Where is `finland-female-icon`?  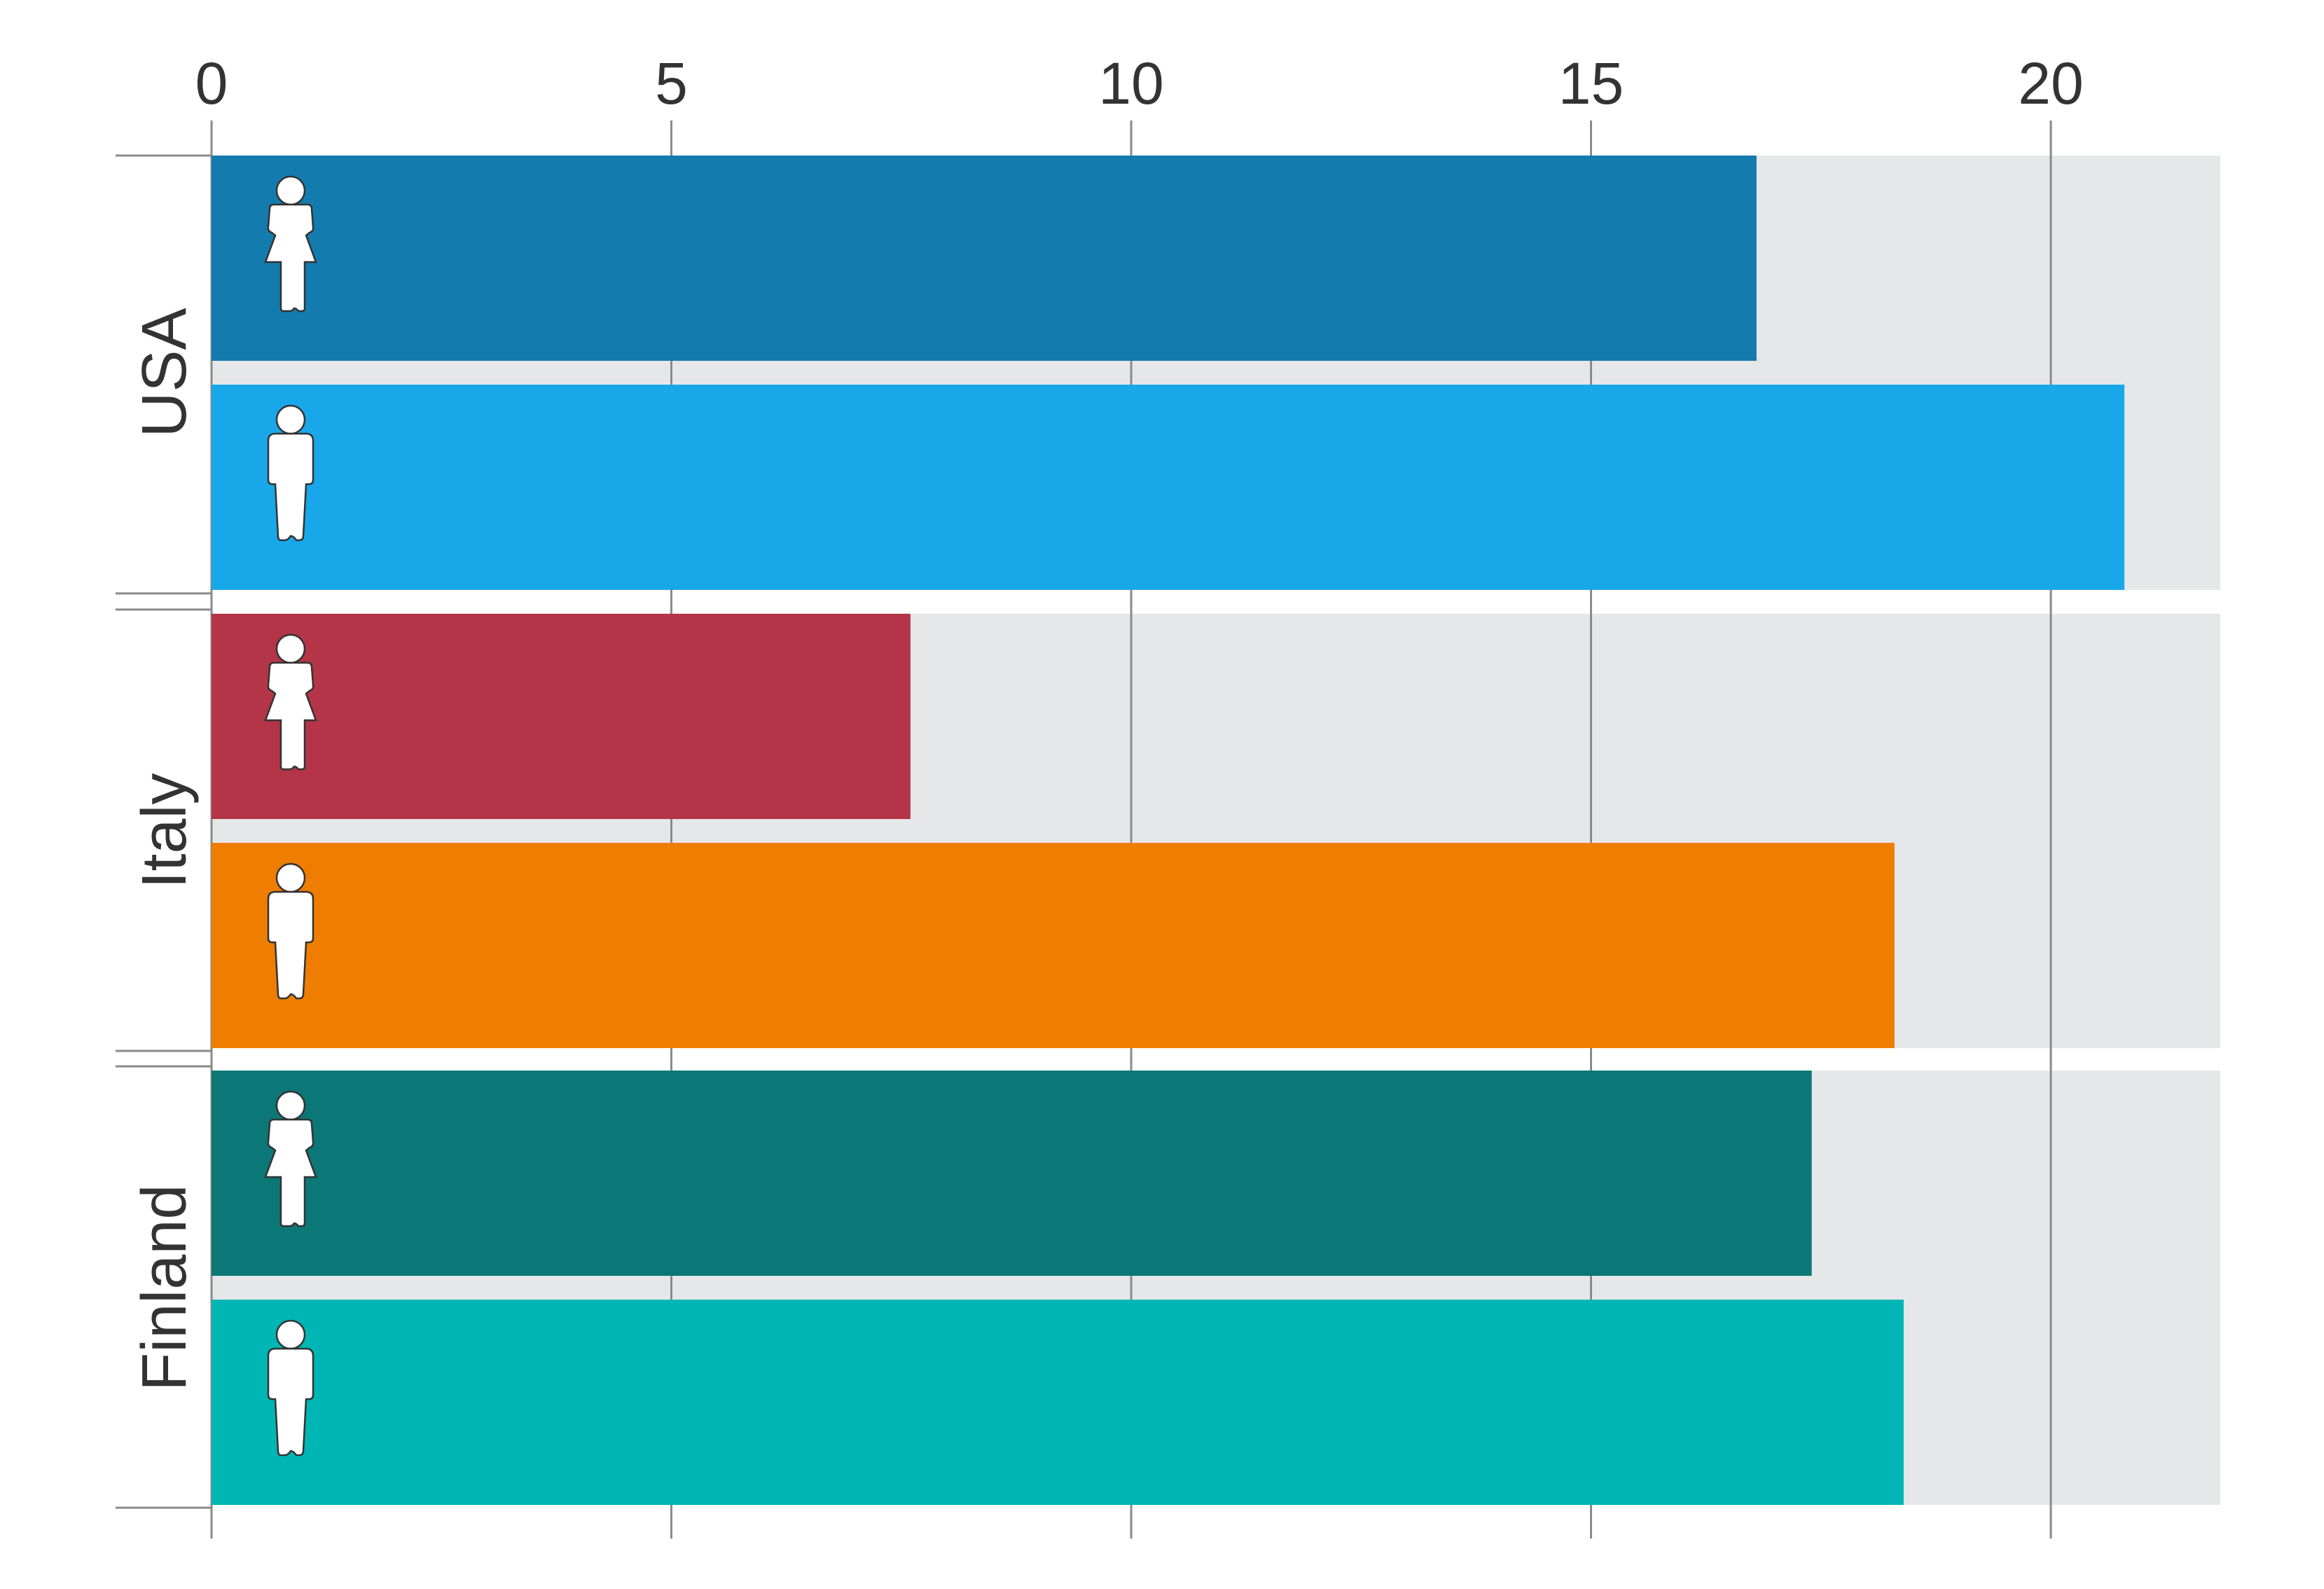
finland-female-icon is located at coordinates (290, 1158).